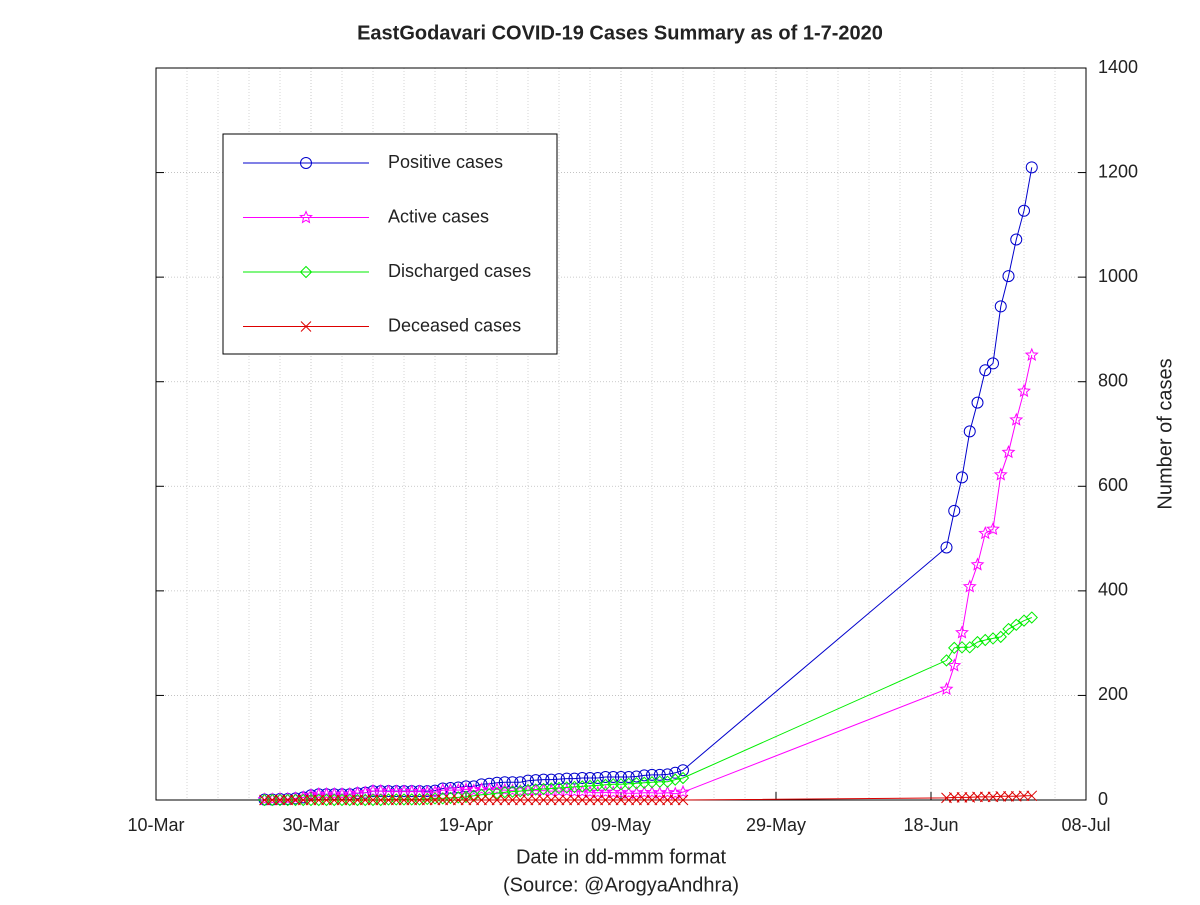 The image size is (1200, 905). I want to click on x-tick-label: 18-Jun, so click(930, 825).